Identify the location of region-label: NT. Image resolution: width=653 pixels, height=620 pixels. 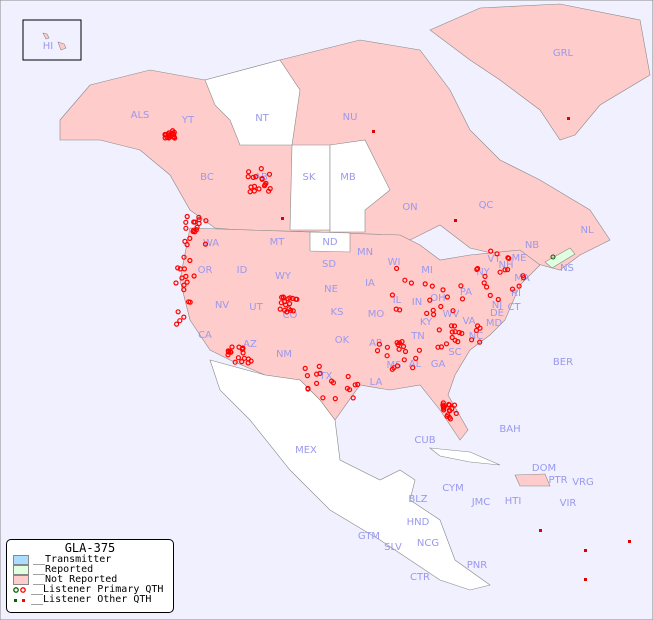
(262, 118).